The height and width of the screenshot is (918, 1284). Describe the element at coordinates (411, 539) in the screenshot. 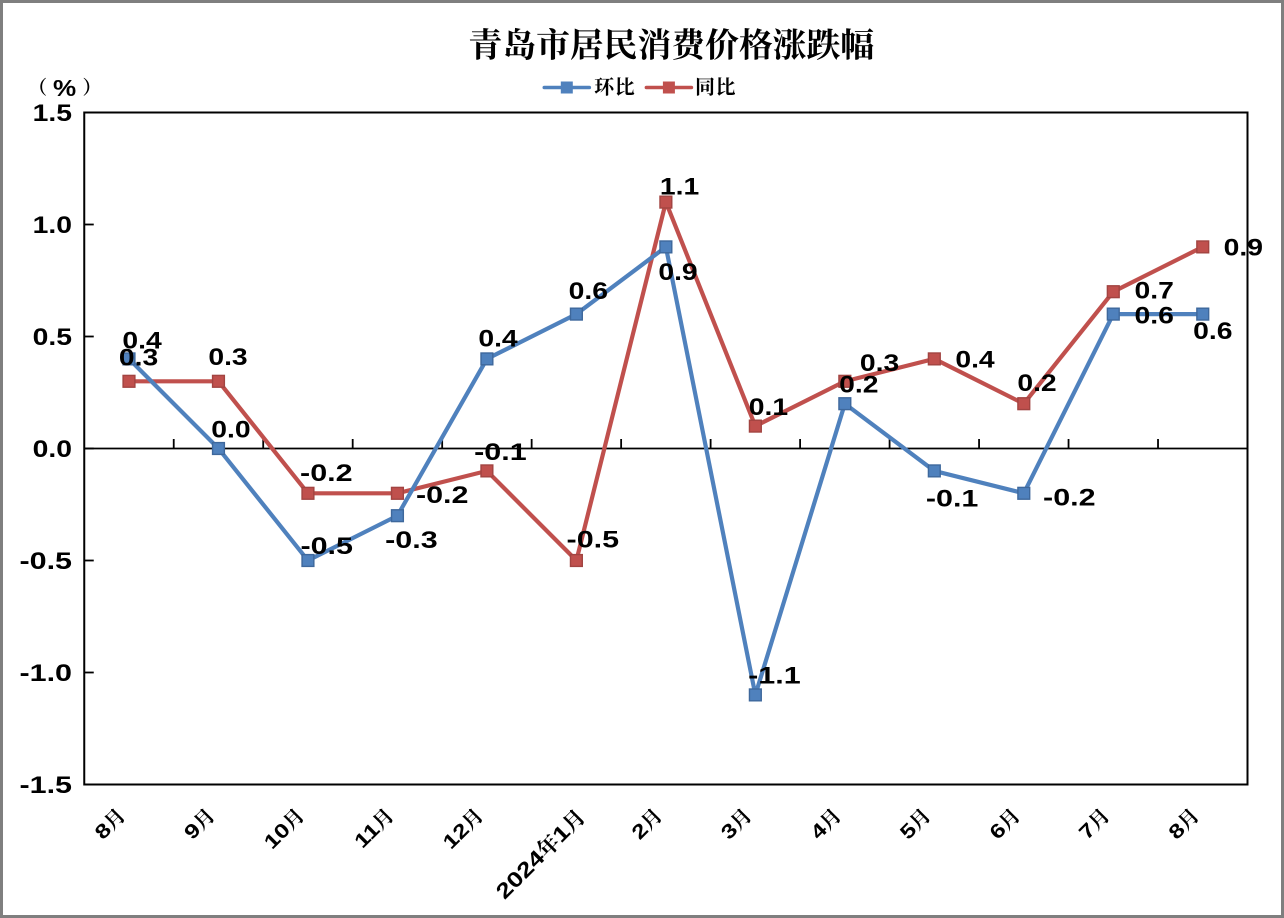

I see `svg-text: -0.3` at that location.